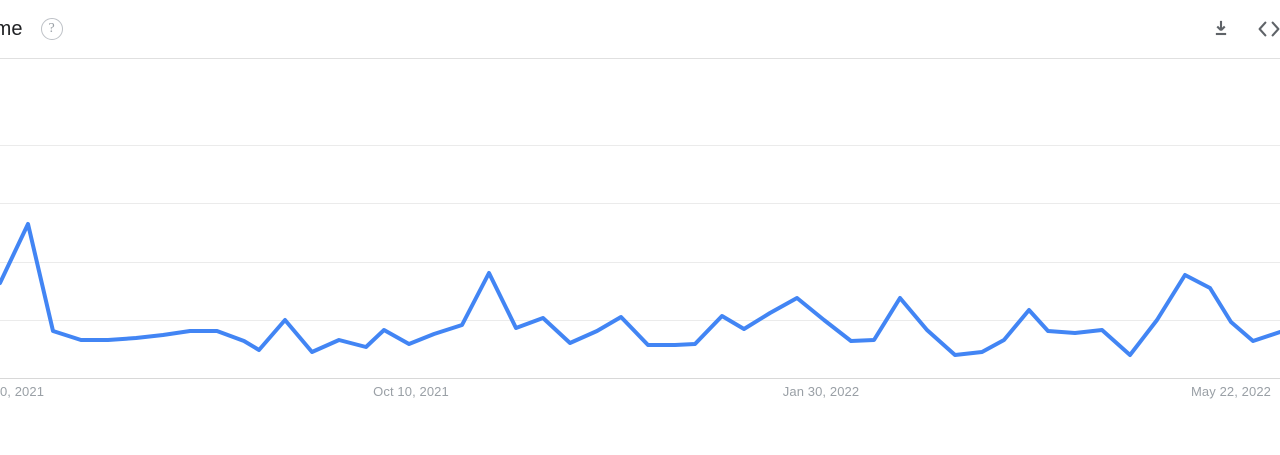 This screenshot has width=1280, height=455. Describe the element at coordinates (640, 29) in the screenshot. I see `widget-header: st over time ?` at that location.